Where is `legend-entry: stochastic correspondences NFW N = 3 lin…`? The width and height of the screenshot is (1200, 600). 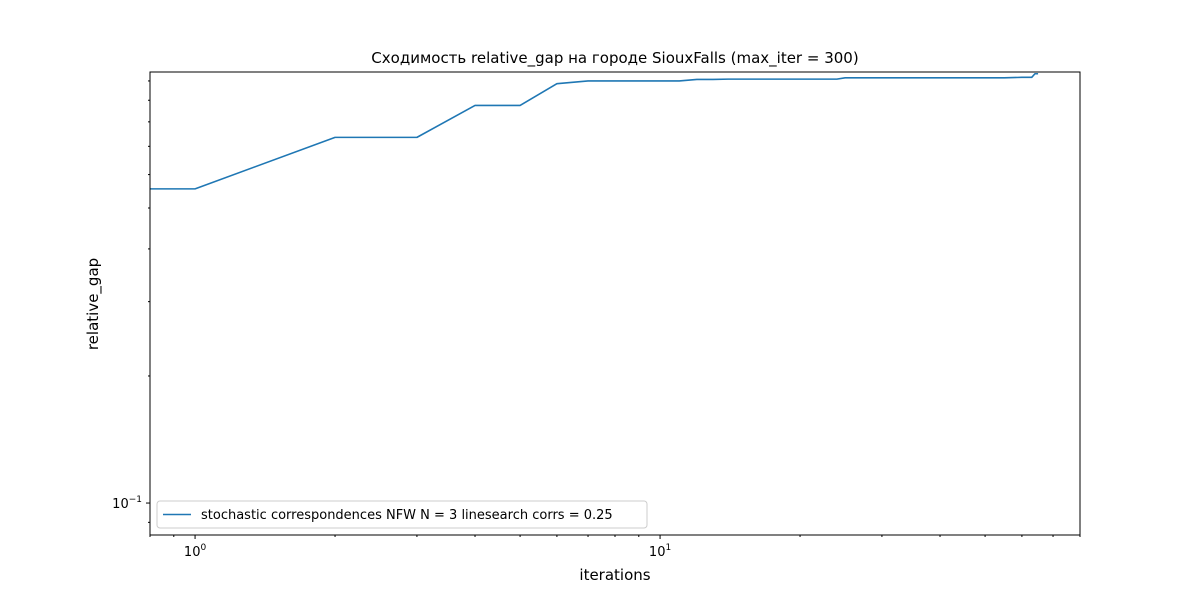 legend-entry: stochastic correspondences NFW N = 3 lin… is located at coordinates (407, 515).